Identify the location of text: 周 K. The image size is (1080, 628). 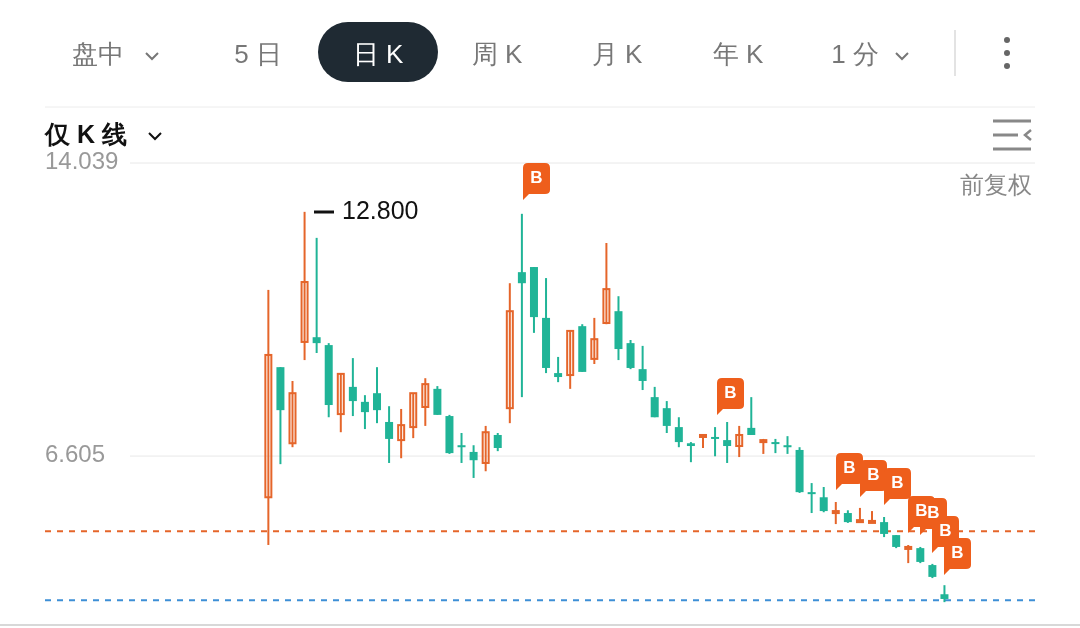
(497, 53).